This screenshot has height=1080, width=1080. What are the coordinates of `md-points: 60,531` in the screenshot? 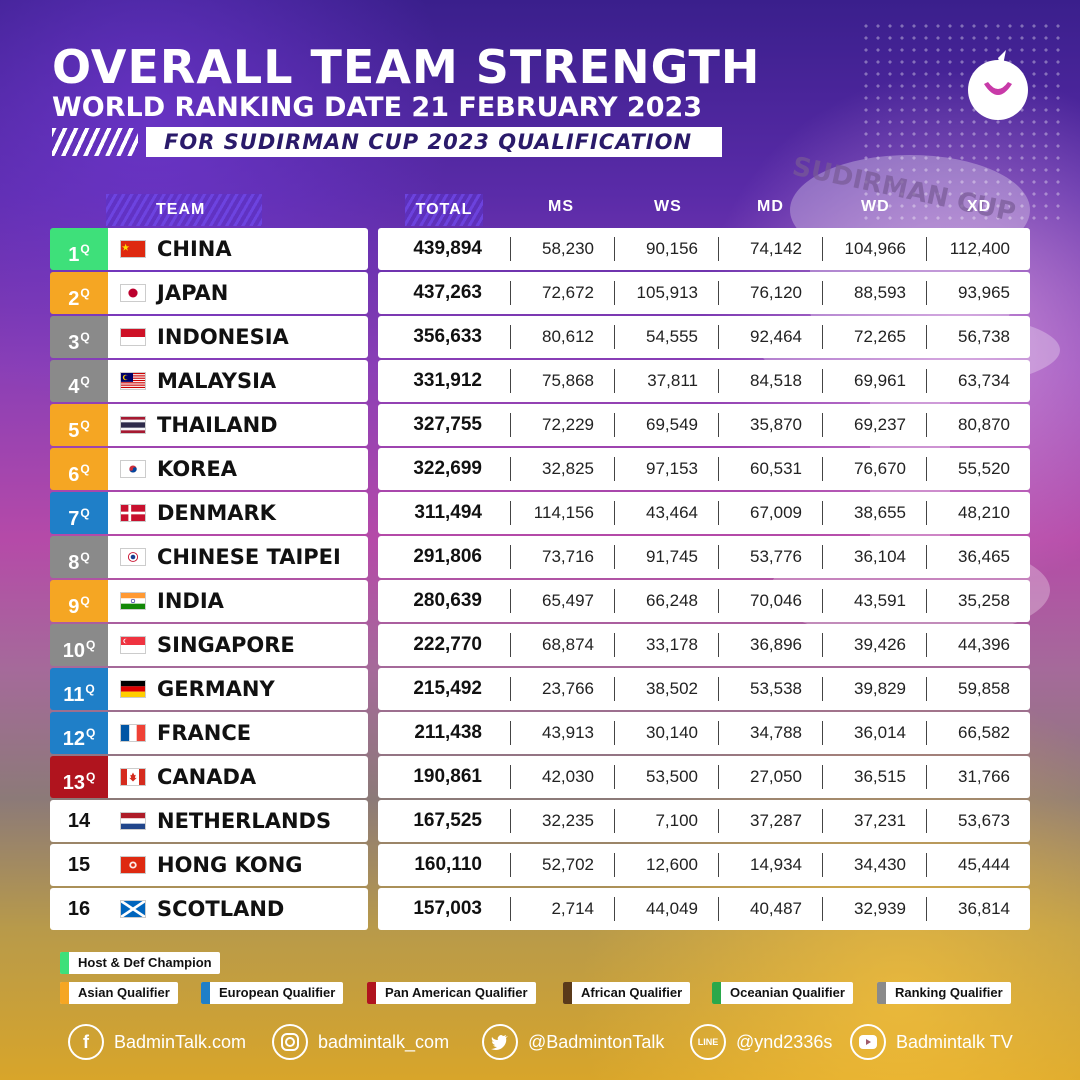 It's located at (776, 468).